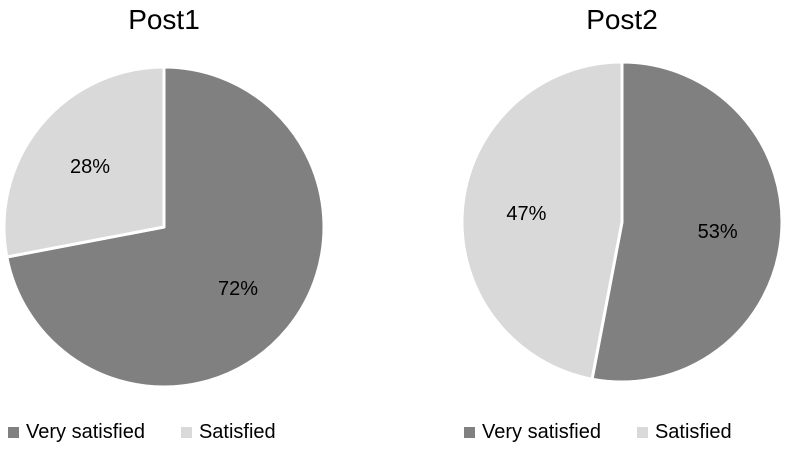 The width and height of the screenshot is (786, 453). What do you see at coordinates (622, 19) in the screenshot?
I see `chart-title: Post2` at bounding box center [622, 19].